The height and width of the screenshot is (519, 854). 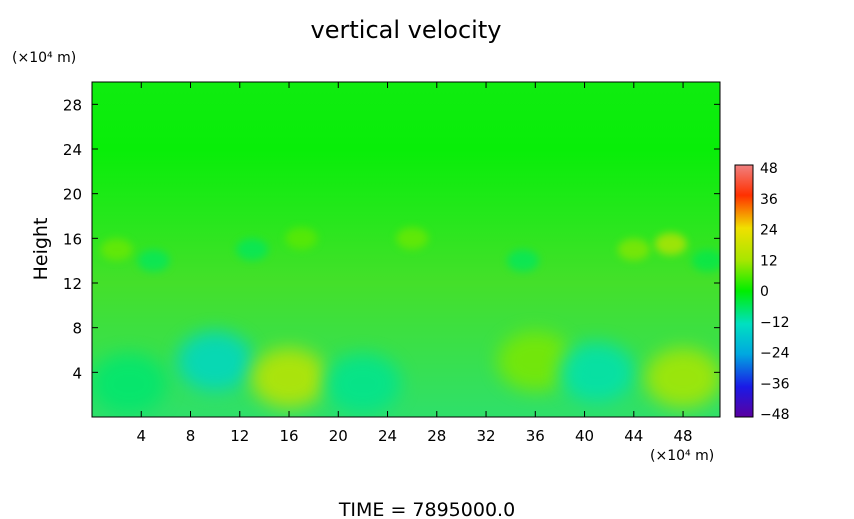 What do you see at coordinates (775, 384) in the screenshot?
I see `colorbar-tick-label: −36` at bounding box center [775, 384].